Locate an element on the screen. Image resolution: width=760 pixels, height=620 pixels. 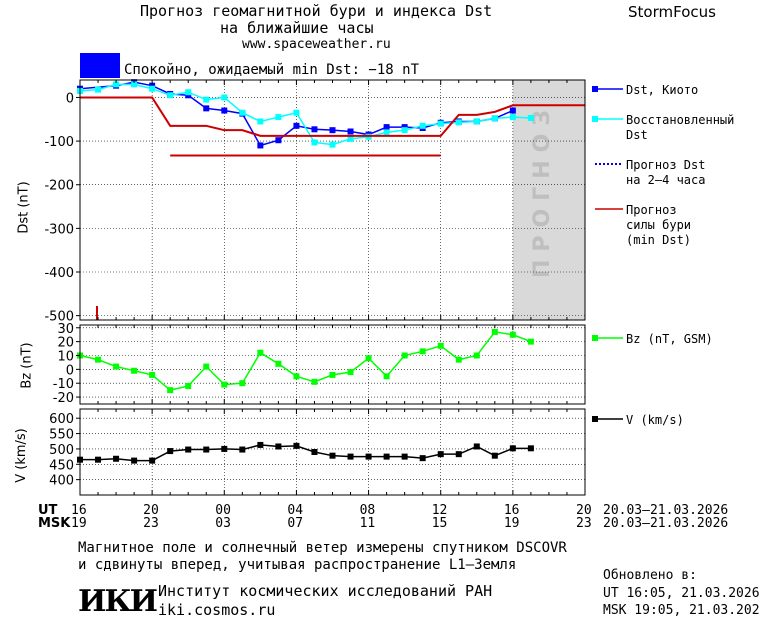
legend-forecast-dst-l2: на 2–4 часа is located at coordinates (666, 180).